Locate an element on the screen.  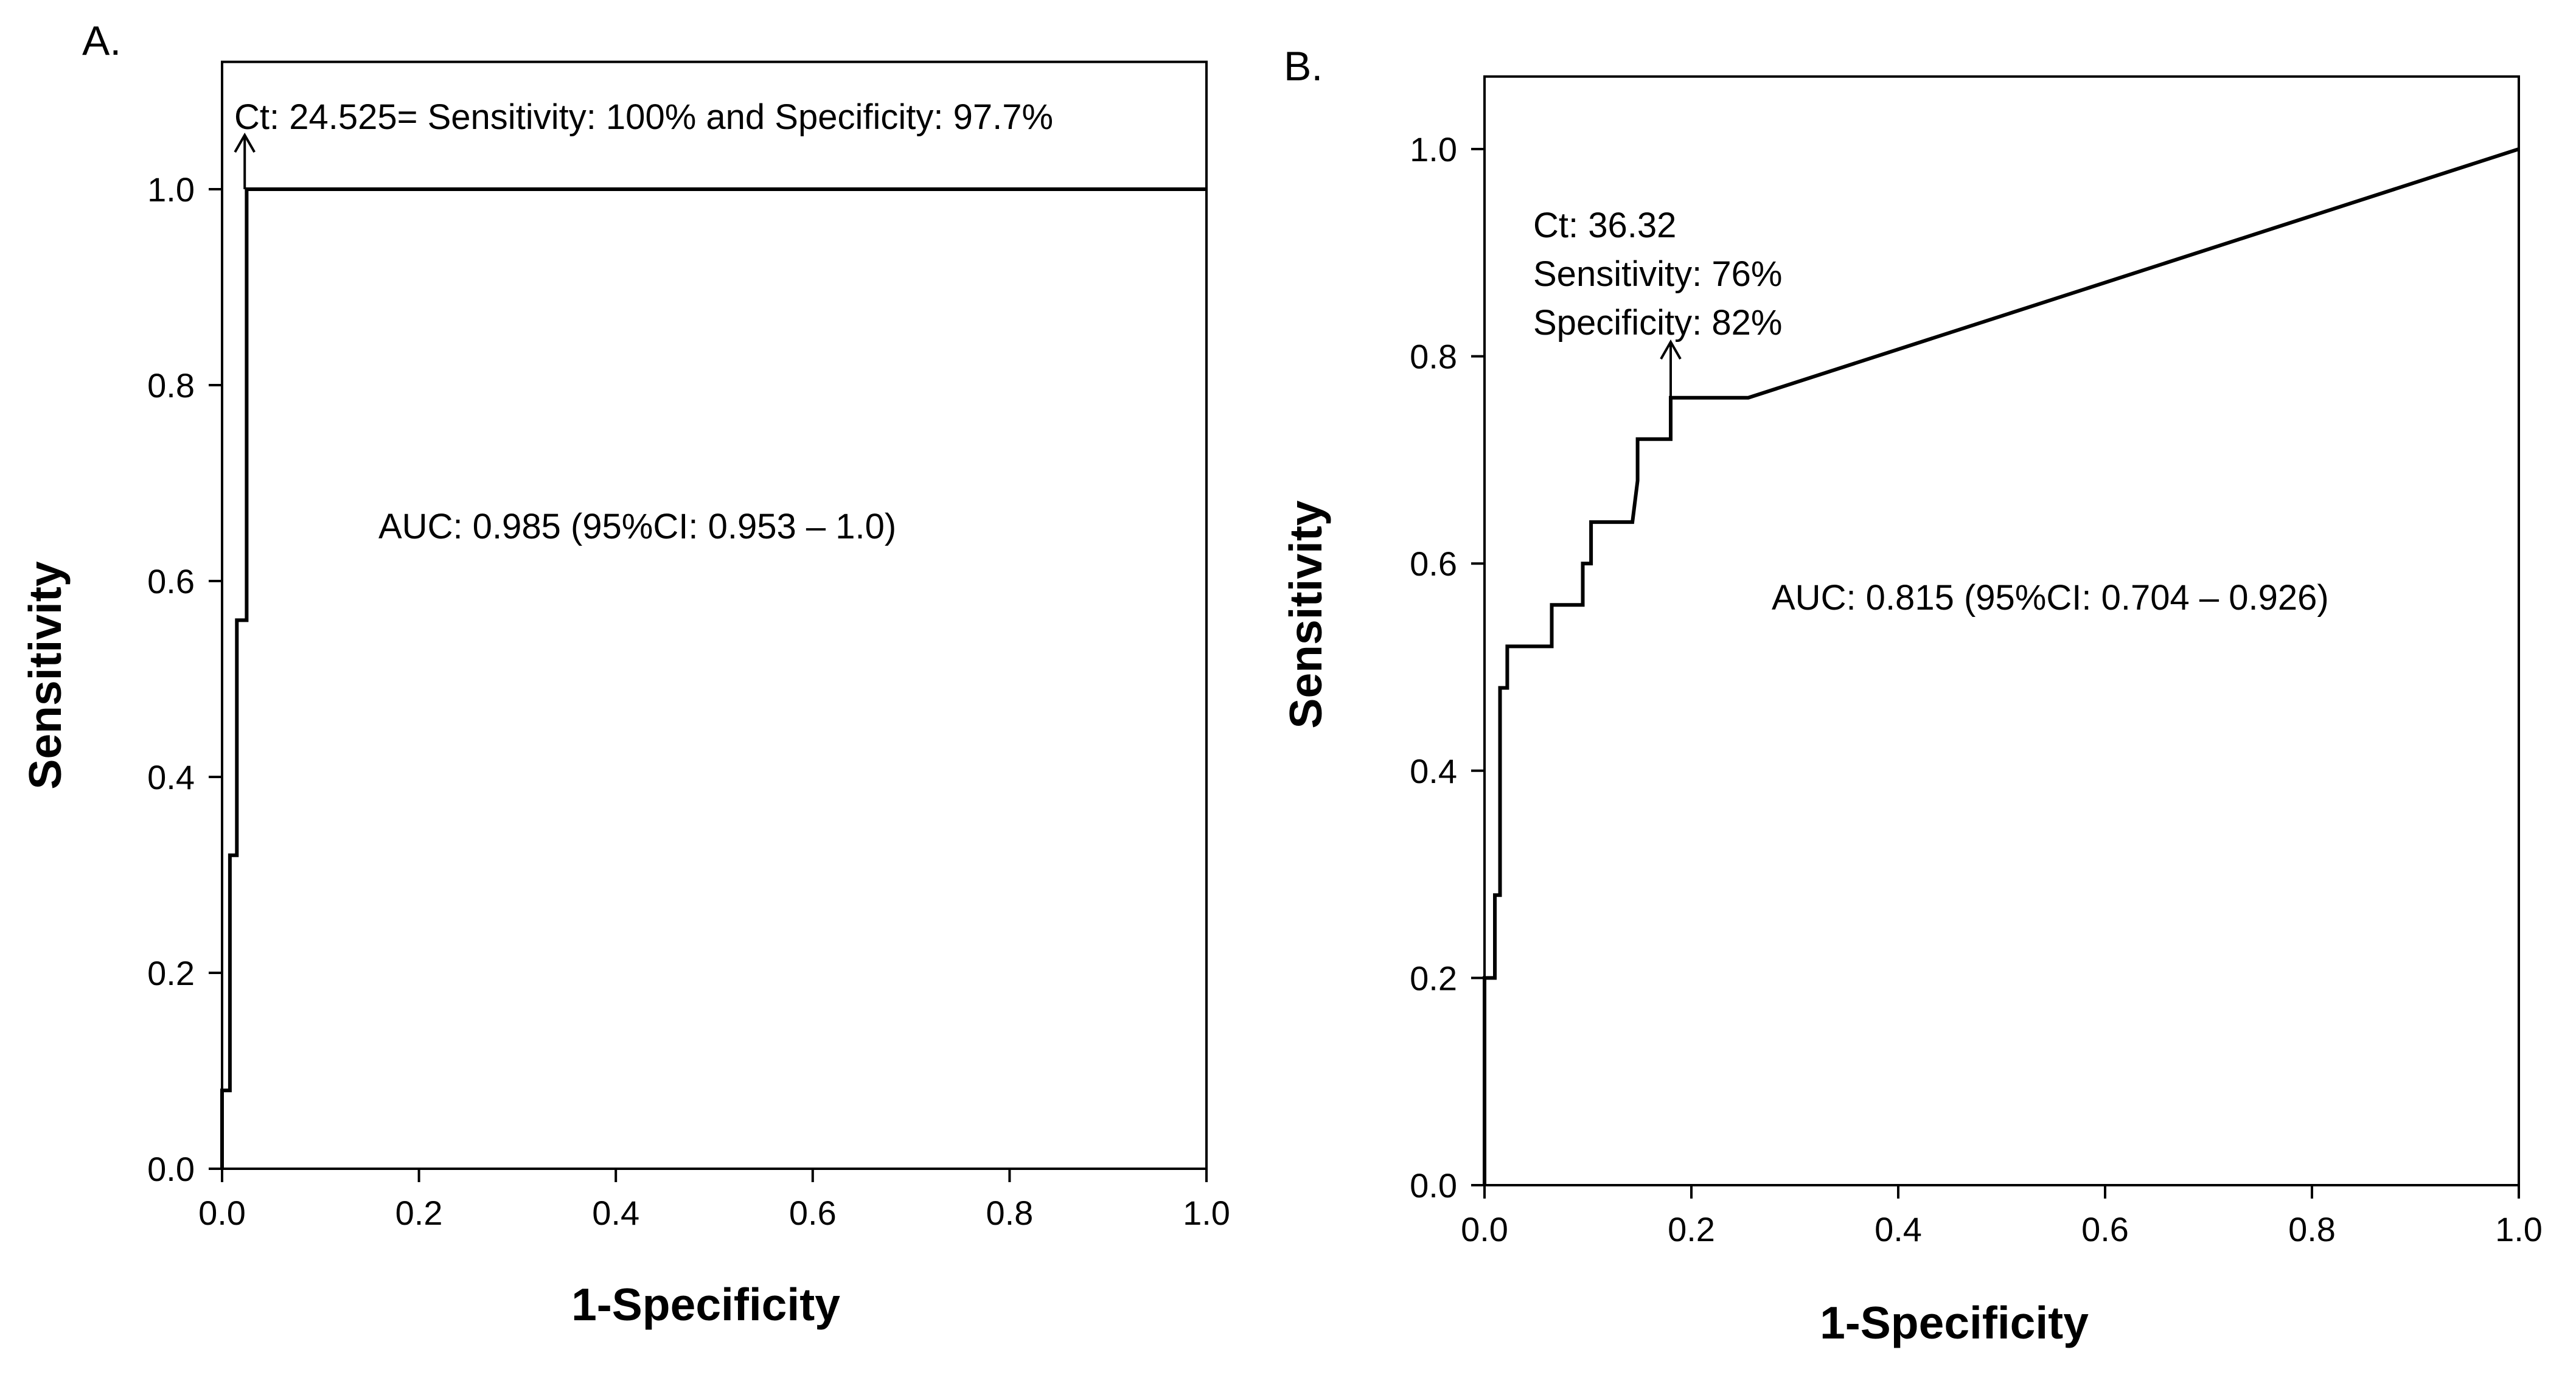
panel-a-x-tick-label: 0.0 is located at coordinates (222, 1213).